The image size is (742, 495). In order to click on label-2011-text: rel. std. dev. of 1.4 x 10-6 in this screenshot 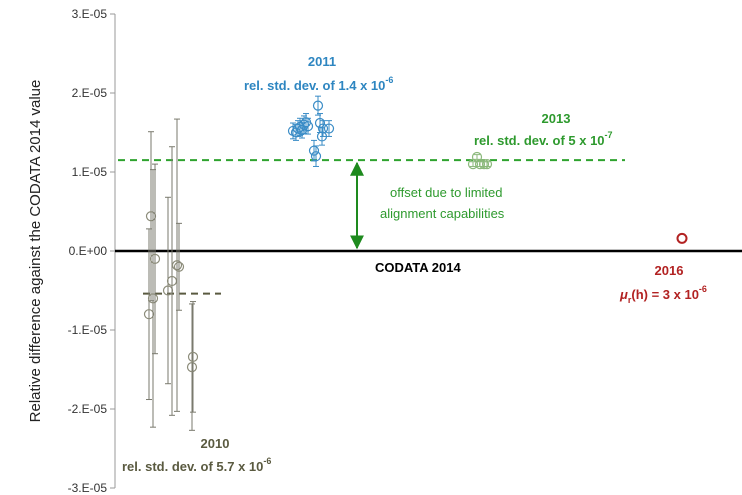, I will do `click(318, 84)`.